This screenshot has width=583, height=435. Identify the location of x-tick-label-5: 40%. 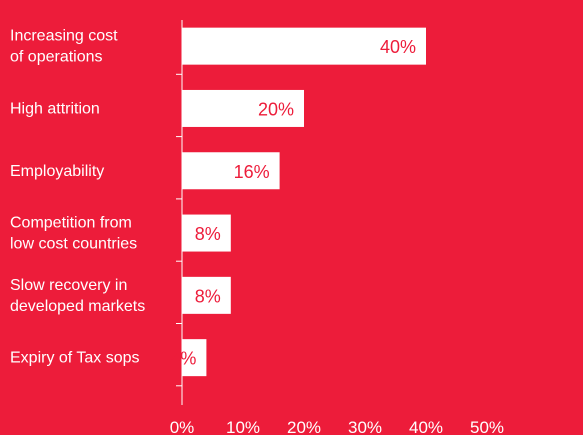
(426, 426).